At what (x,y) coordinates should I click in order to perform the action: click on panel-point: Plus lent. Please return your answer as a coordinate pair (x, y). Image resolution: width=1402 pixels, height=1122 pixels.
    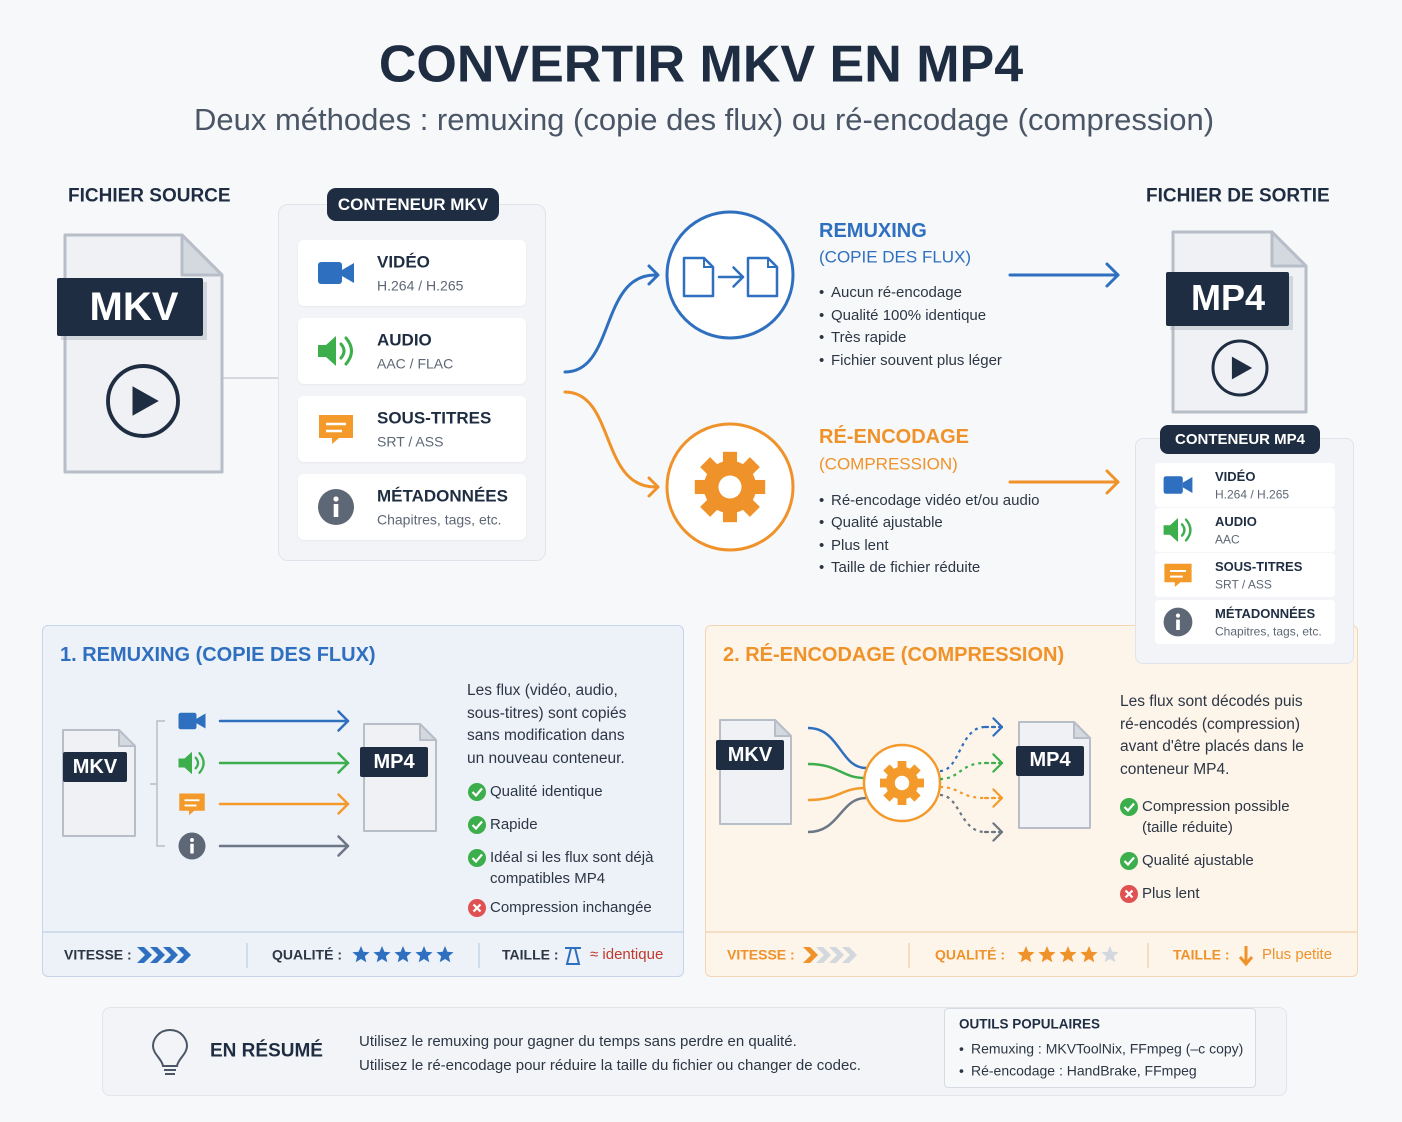
    Looking at the image, I should click on (1171, 893).